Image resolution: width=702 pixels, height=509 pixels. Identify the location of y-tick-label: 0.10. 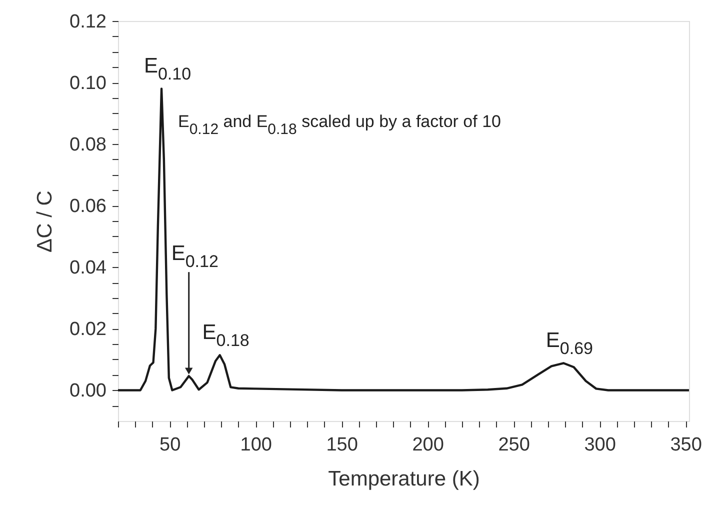
(88, 83).